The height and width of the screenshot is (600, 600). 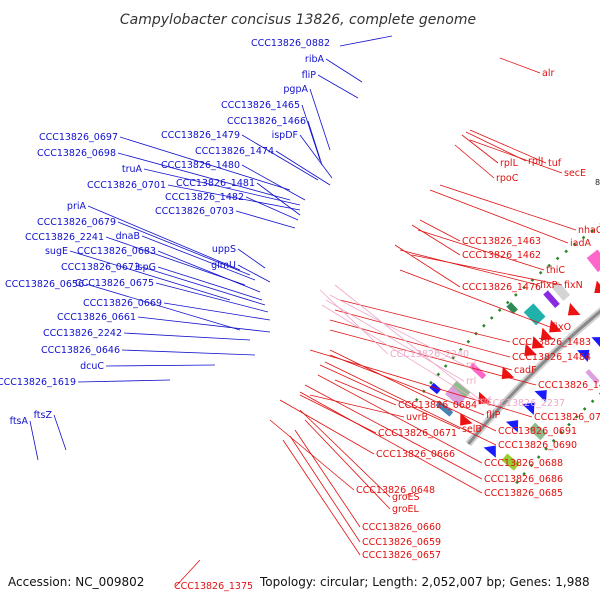 I want to click on forward-gene-label: CCC13826_0703, so click(x=194, y=211).